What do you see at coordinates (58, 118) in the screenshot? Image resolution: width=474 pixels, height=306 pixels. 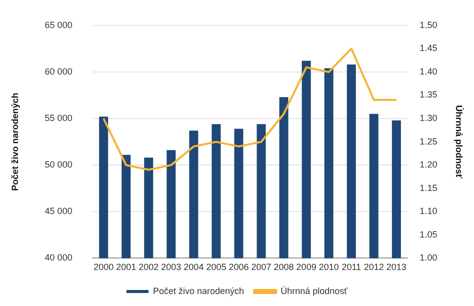 I see `y-tick-label: 55 000` at bounding box center [58, 118].